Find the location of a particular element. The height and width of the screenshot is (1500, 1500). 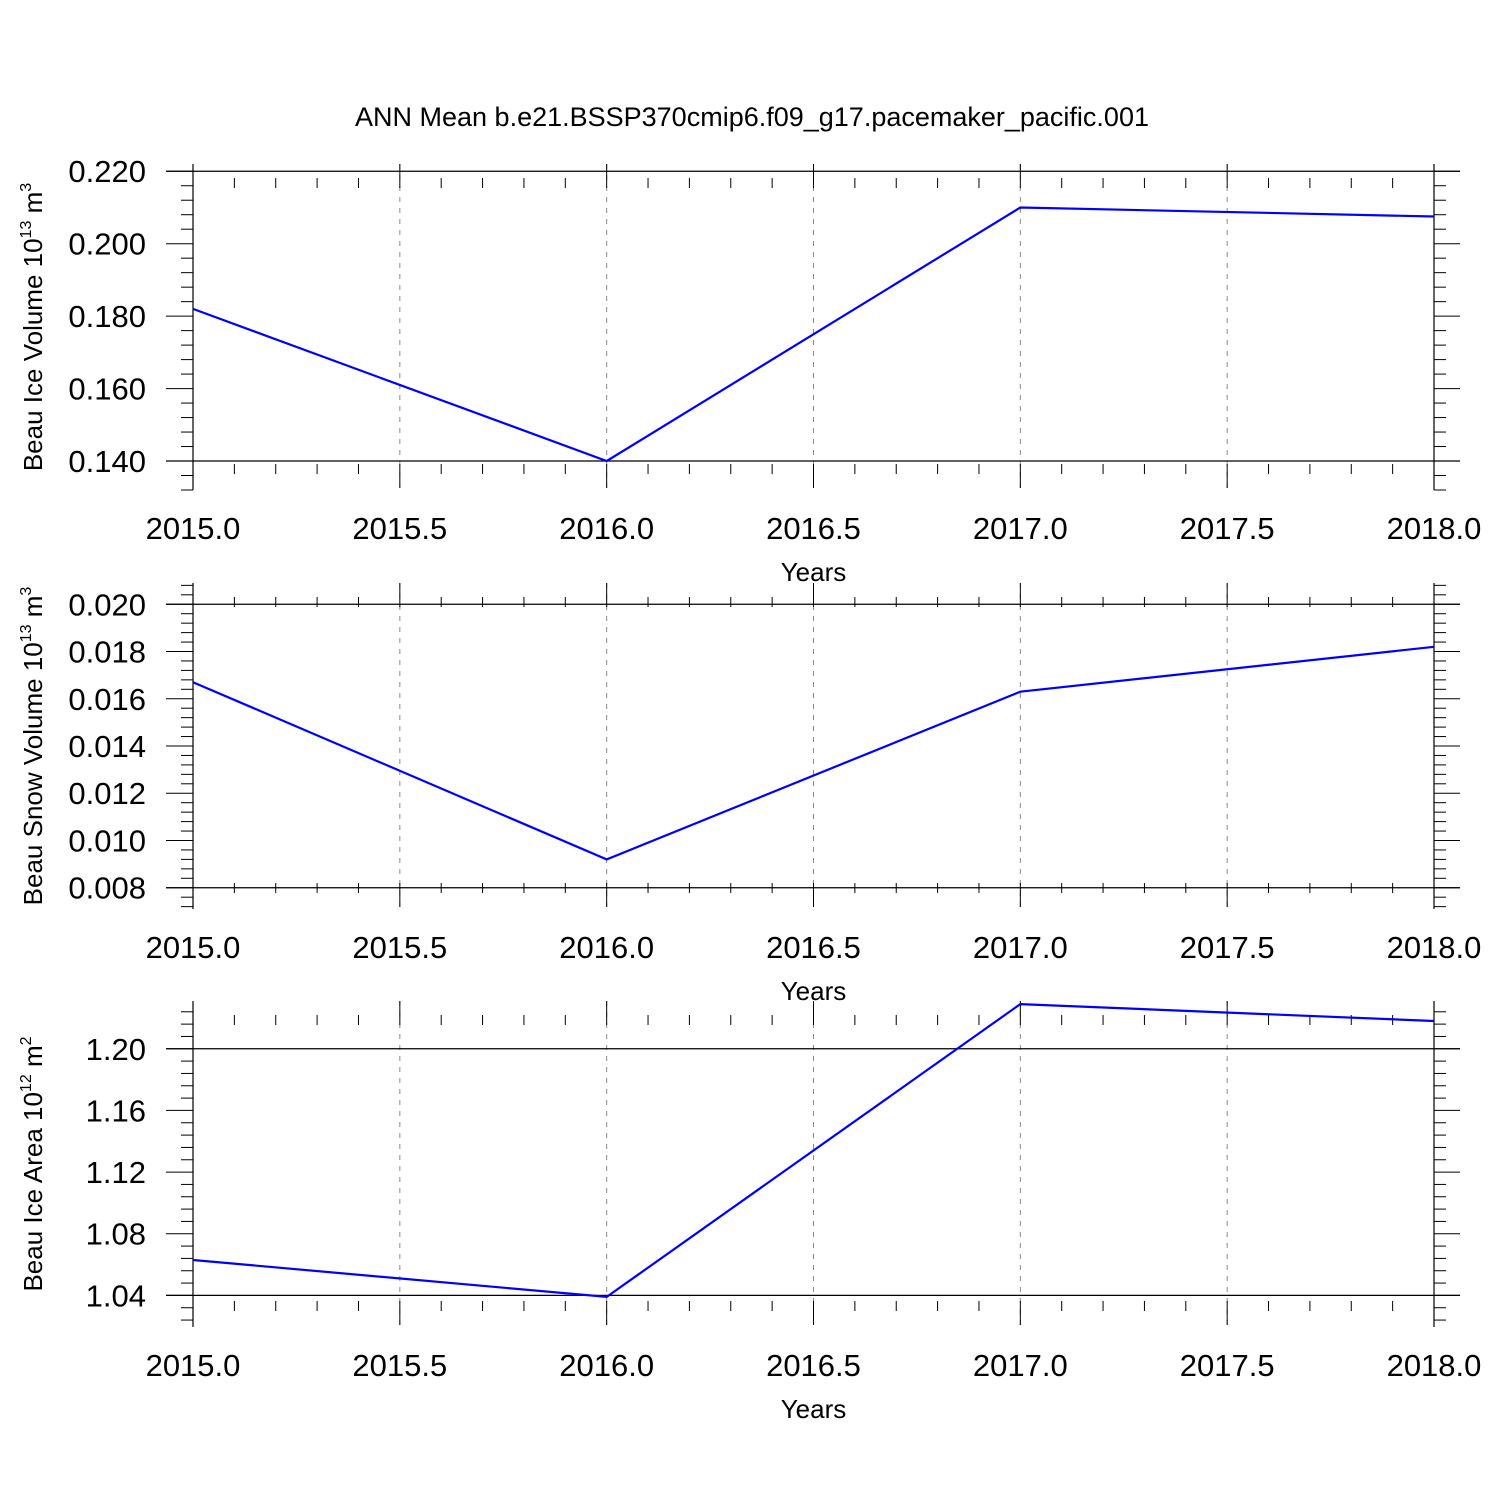

y-tick-label: 0.020 is located at coordinates (107, 604).